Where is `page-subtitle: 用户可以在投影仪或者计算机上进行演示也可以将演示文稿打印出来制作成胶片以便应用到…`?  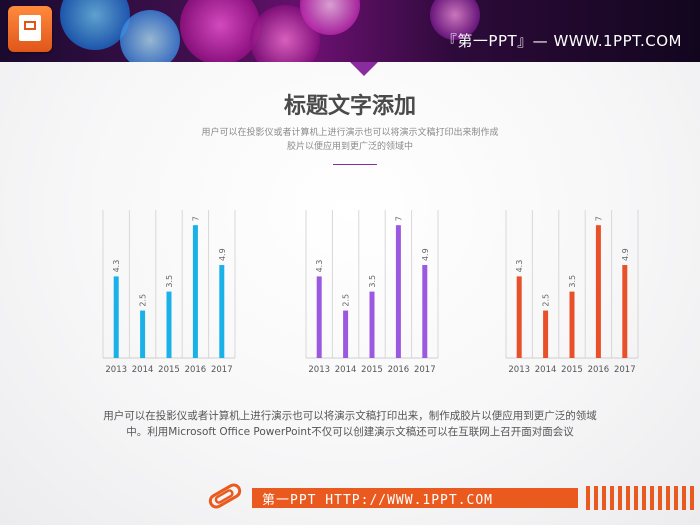
page-subtitle: 用户可以在投影仪或者计算机上进行演示也可以将演示文稿打印出来制作成胶片以便应用到… is located at coordinates (350, 140).